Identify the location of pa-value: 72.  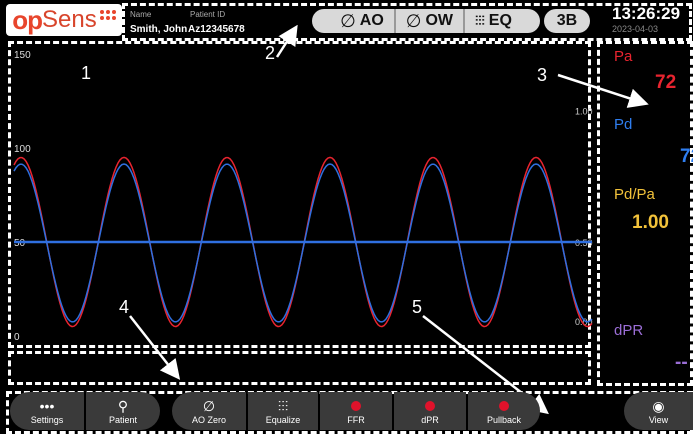
(666, 82).